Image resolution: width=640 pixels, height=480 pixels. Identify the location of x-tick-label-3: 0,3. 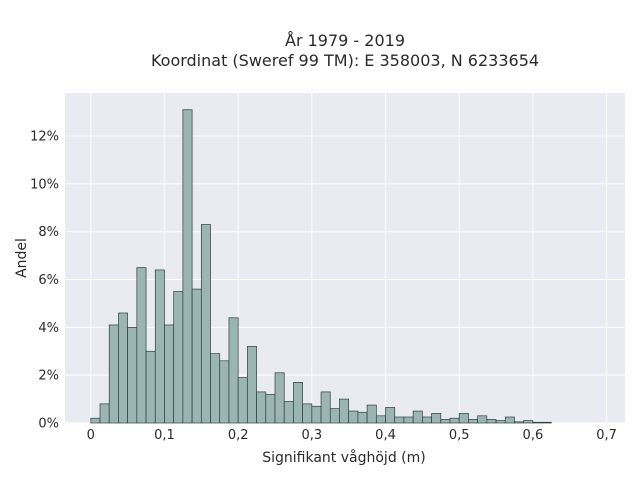
(311, 435).